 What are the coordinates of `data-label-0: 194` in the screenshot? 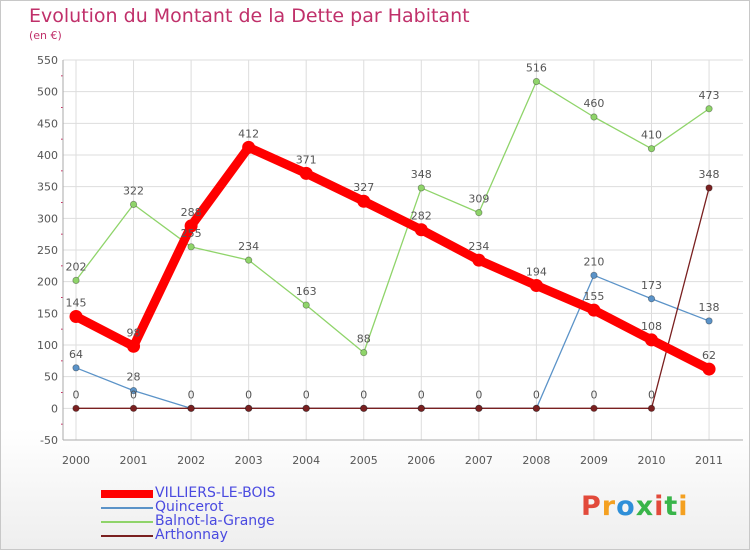 It's located at (536, 271).